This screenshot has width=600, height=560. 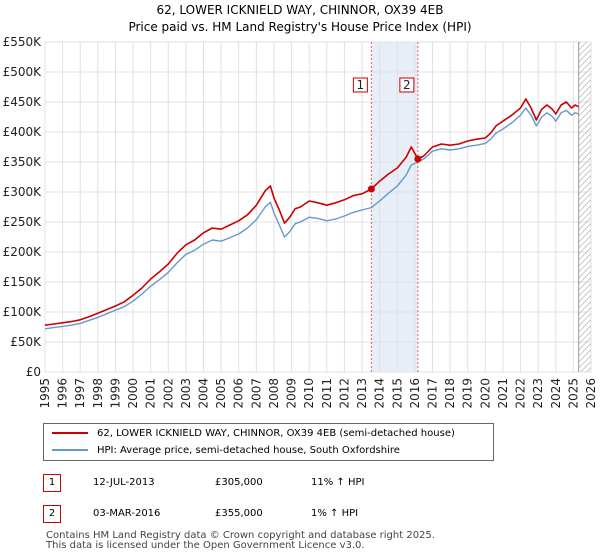 What do you see at coordinates (124, 482) in the screenshot?
I see `sale-date: 12-JUL-2013` at bounding box center [124, 482].